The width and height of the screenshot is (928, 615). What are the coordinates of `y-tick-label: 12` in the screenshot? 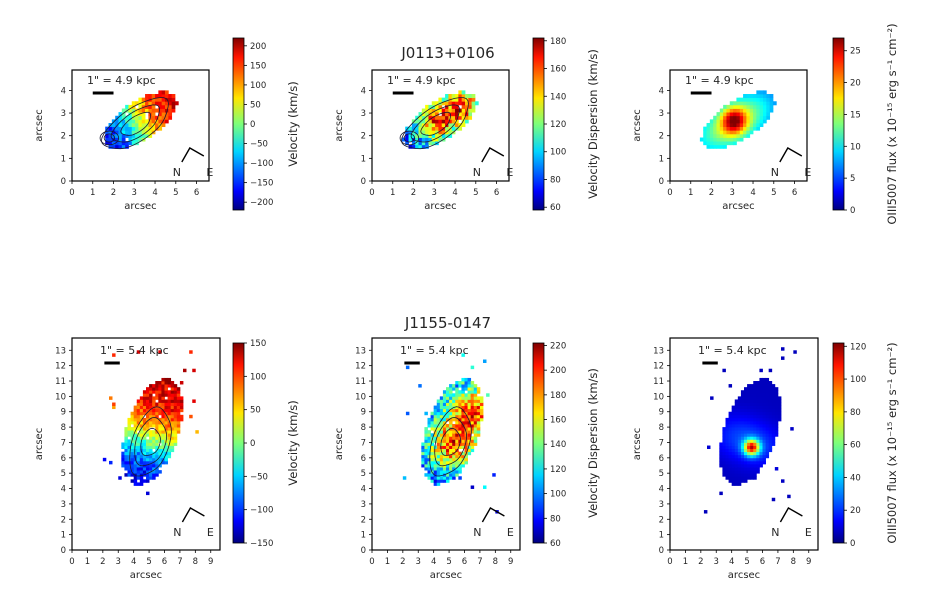 It's located at (60, 367).